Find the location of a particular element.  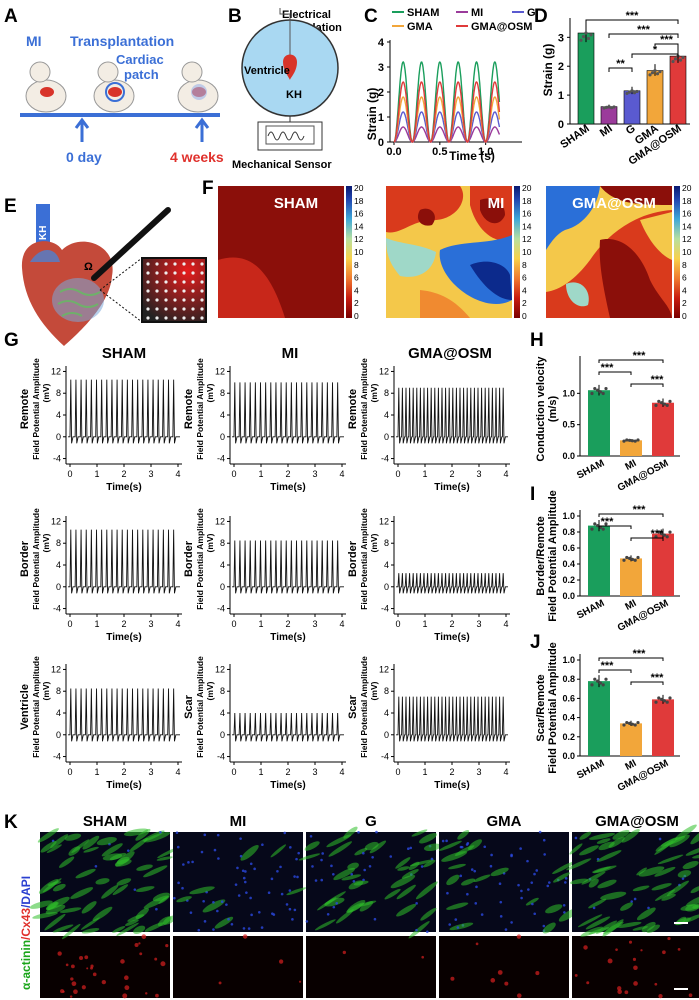

electrode-wire is located at coordinates (285, 34).